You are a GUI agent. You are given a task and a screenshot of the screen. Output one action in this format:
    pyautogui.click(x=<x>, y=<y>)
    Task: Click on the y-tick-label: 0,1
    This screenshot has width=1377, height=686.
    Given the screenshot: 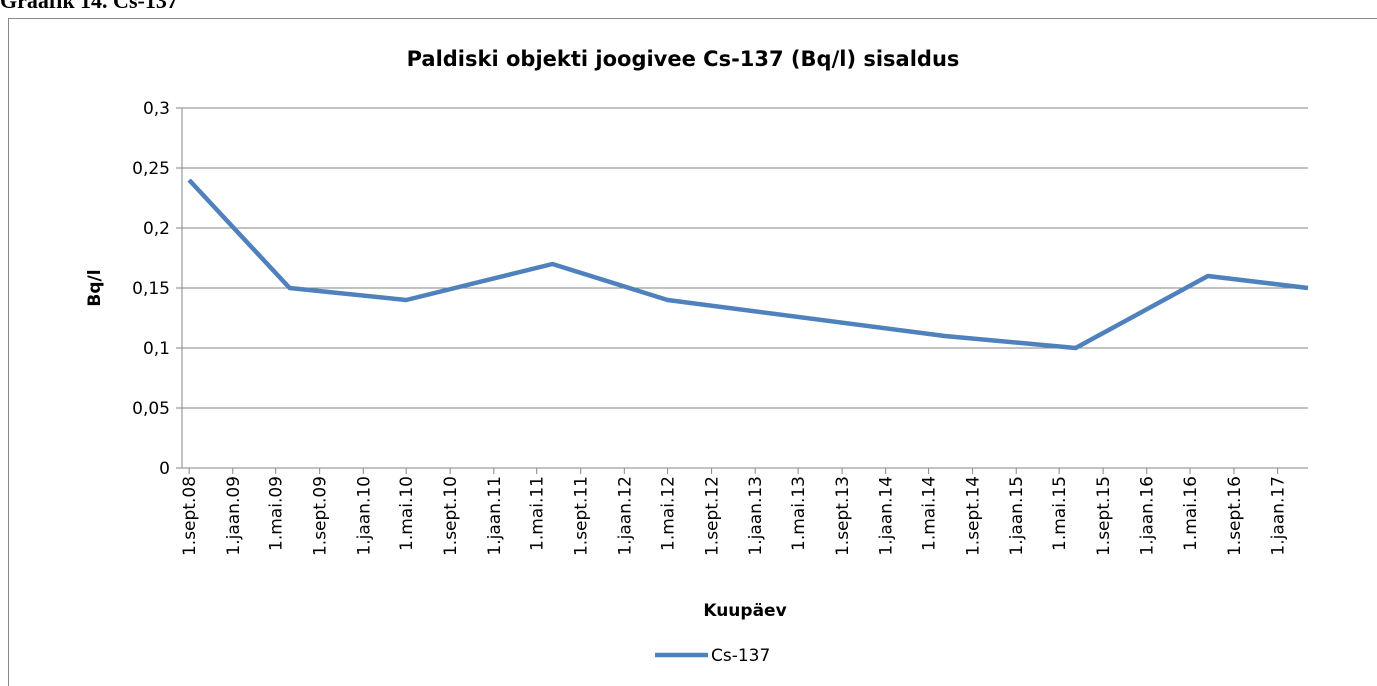 What is the action you would take?
    pyautogui.click(x=156, y=349)
    